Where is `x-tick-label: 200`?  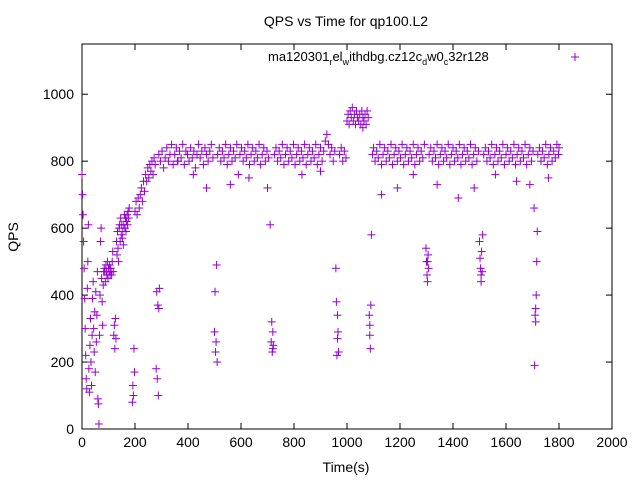
x-tick-label: 200 is located at coordinates (135, 442).